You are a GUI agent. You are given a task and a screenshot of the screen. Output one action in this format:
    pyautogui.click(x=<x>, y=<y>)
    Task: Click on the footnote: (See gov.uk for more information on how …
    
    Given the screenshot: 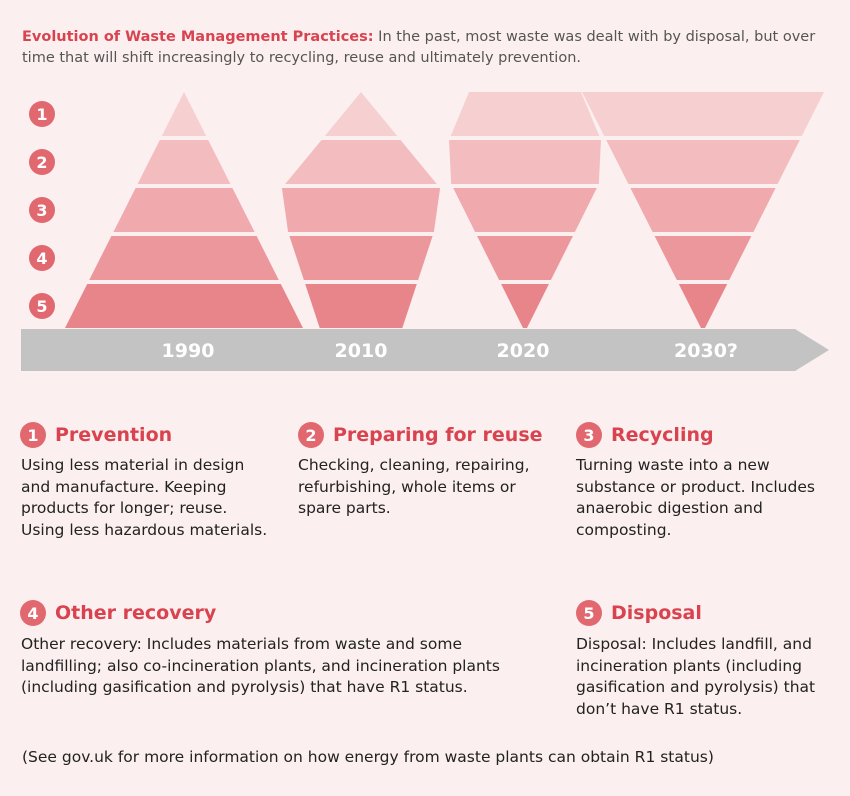 What is the action you would take?
    pyautogui.click(x=368, y=757)
    